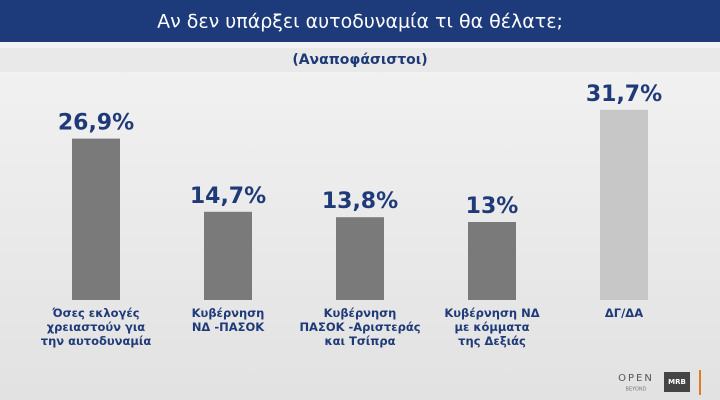 The height and width of the screenshot is (400, 720). I want to click on value-label: 31,7%, so click(624, 94).